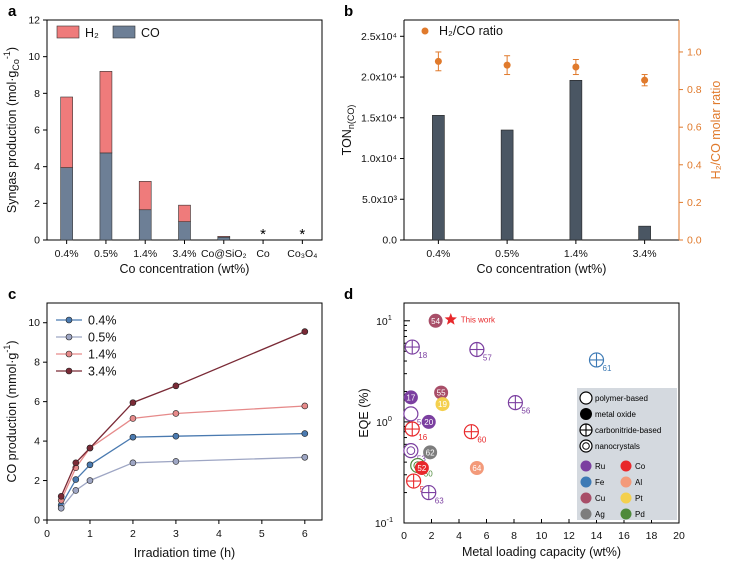 The image size is (730, 571). I want to click on x-tick-label: 8, so click(514, 536).